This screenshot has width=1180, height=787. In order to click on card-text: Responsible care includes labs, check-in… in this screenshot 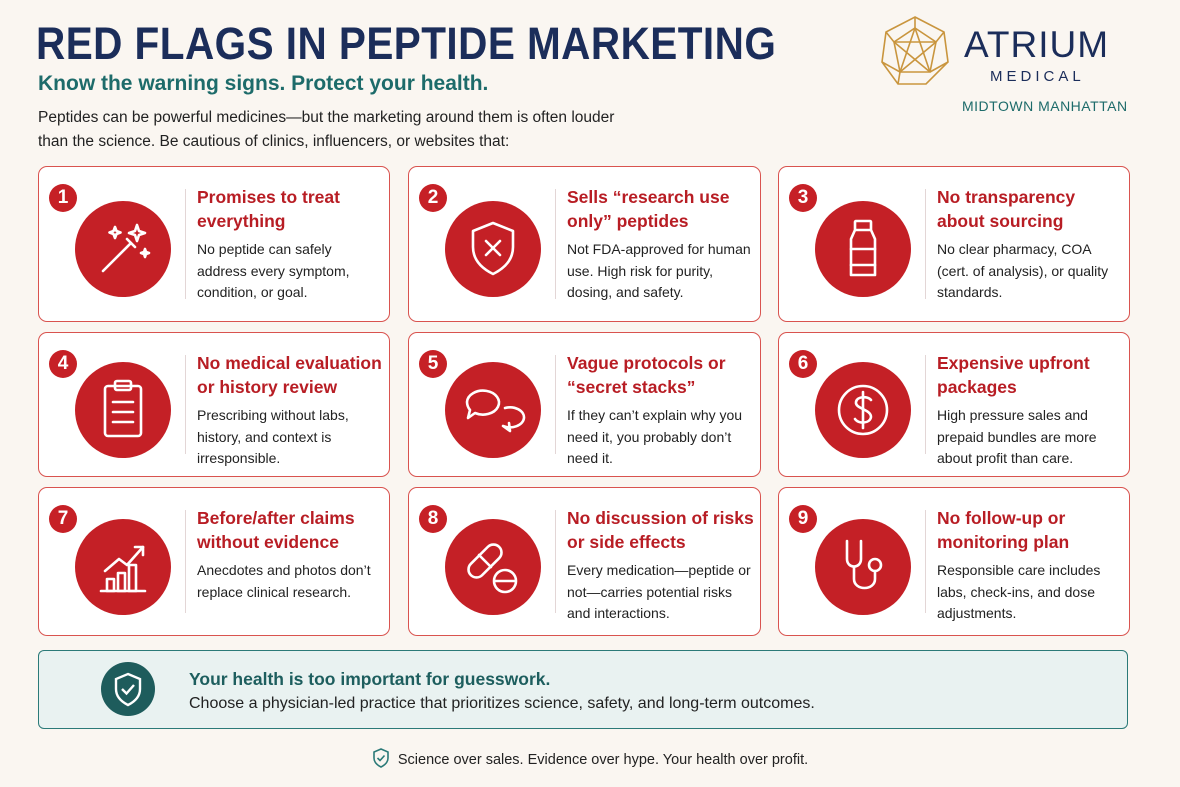, I will do `click(1019, 591)`.